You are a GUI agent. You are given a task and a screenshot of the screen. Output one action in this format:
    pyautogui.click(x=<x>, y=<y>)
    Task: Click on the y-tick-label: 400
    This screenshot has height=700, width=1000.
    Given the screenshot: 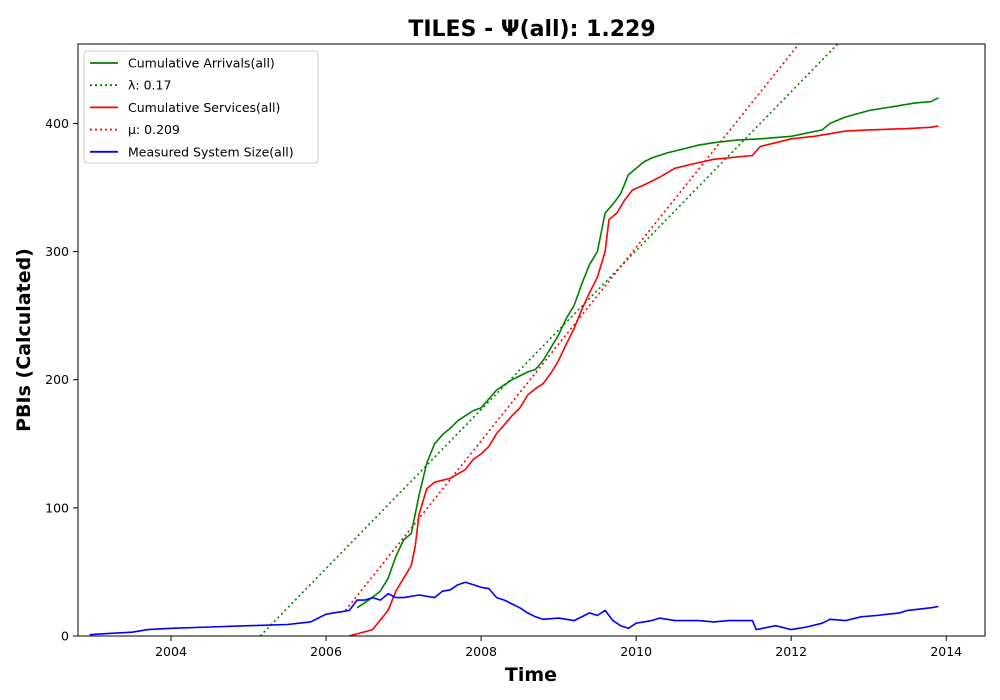 What is the action you would take?
    pyautogui.click(x=57, y=123)
    